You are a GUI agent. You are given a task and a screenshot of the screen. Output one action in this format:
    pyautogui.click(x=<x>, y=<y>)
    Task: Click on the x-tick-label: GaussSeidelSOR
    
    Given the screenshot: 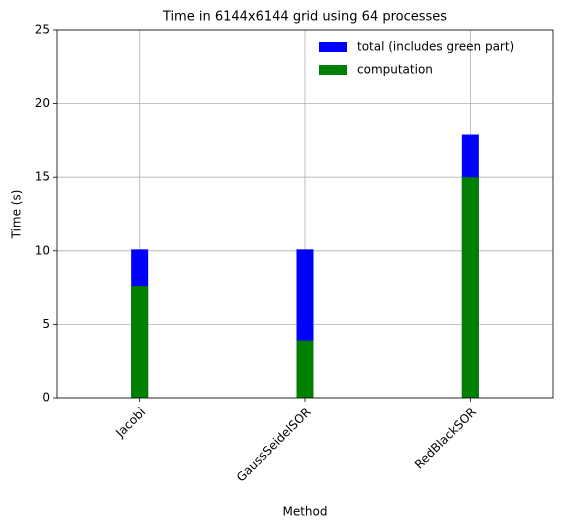 What is the action you would take?
    pyautogui.click(x=274, y=445)
    